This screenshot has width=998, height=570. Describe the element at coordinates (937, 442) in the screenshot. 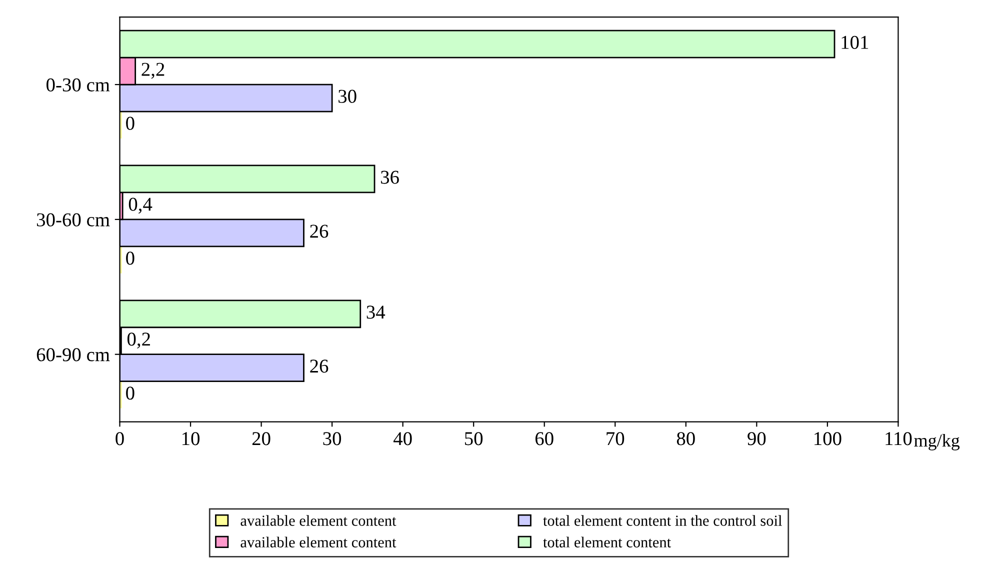

I see `x-axis-title: mg/kg` at that location.